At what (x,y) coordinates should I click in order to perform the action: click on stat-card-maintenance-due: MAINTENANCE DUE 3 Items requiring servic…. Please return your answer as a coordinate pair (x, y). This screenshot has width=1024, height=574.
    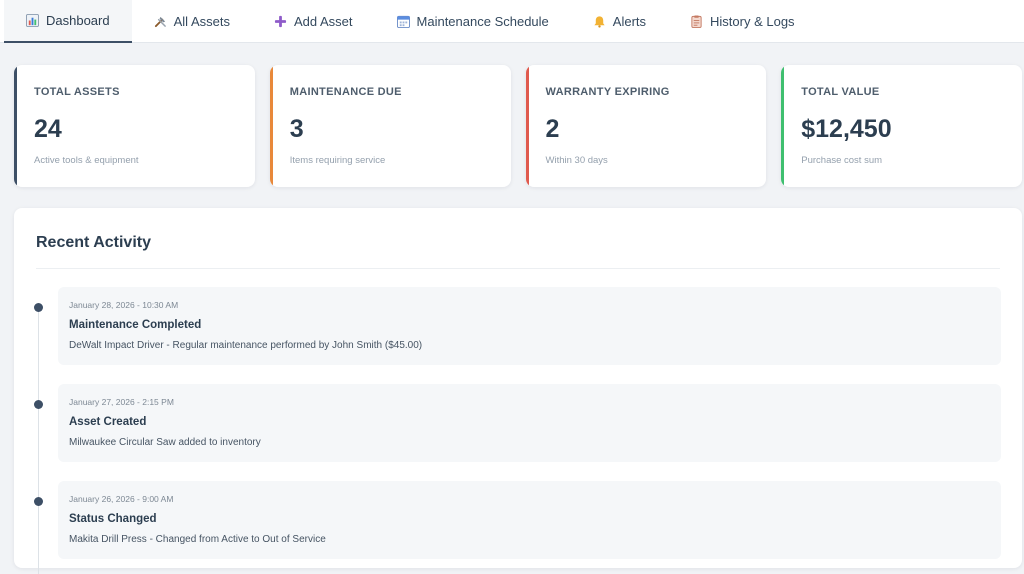
    Looking at the image, I should click on (390, 126).